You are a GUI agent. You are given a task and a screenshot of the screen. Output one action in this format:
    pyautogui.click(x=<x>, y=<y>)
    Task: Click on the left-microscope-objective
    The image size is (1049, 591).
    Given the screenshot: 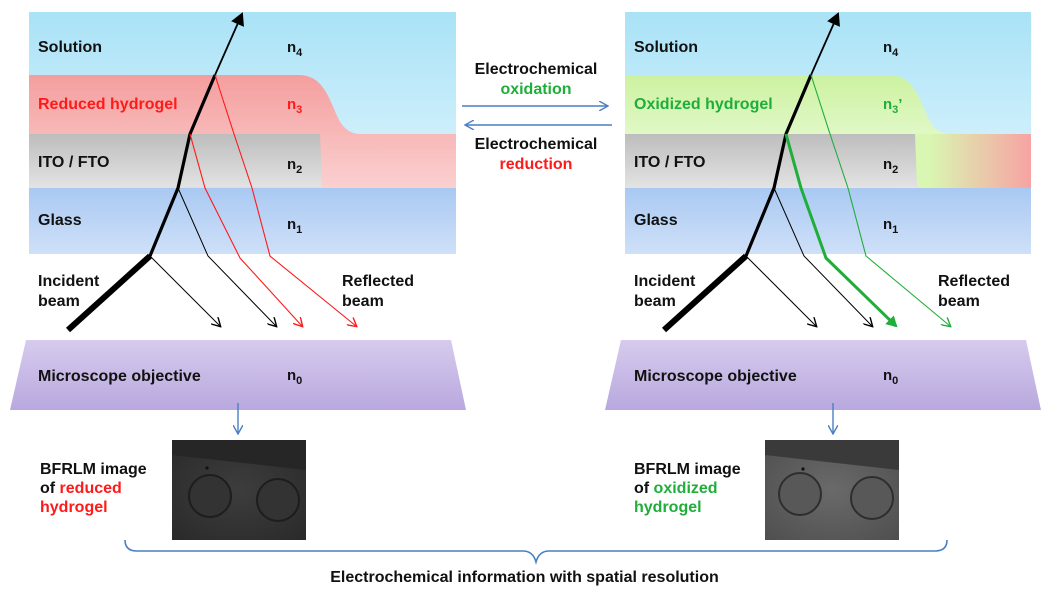 What is the action you would take?
    pyautogui.click(x=238, y=375)
    